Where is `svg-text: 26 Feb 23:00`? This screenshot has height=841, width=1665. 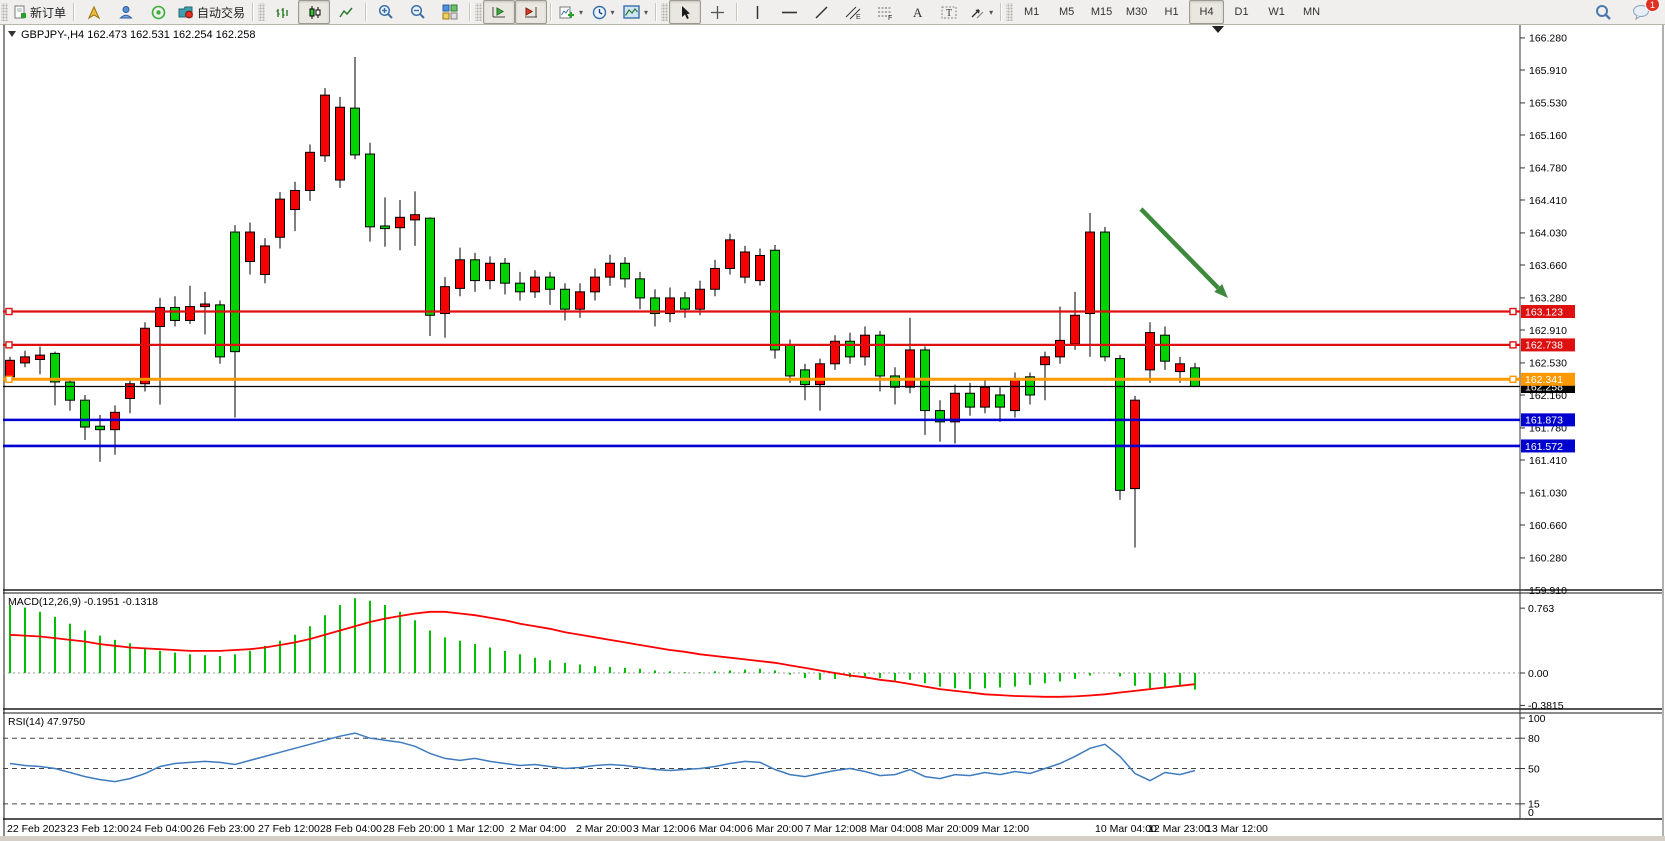
svg-text: 26 Feb 23:00 is located at coordinates (224, 829).